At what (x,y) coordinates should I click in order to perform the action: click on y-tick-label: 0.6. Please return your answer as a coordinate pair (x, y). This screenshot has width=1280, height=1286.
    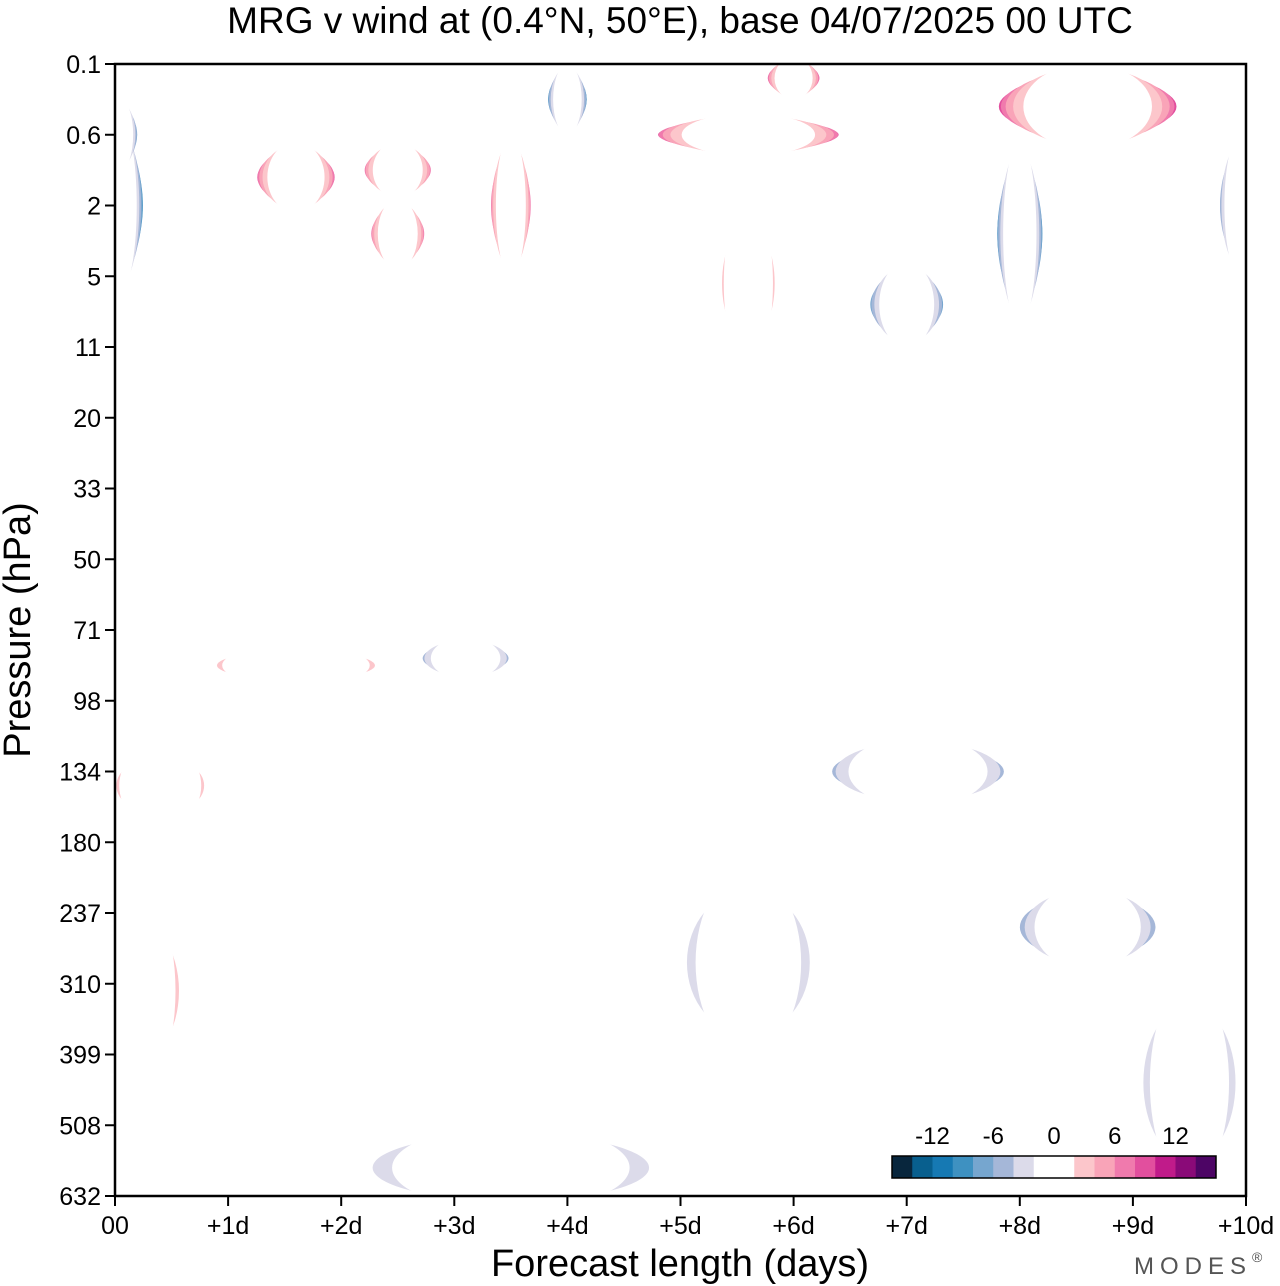
    Looking at the image, I should click on (83, 136).